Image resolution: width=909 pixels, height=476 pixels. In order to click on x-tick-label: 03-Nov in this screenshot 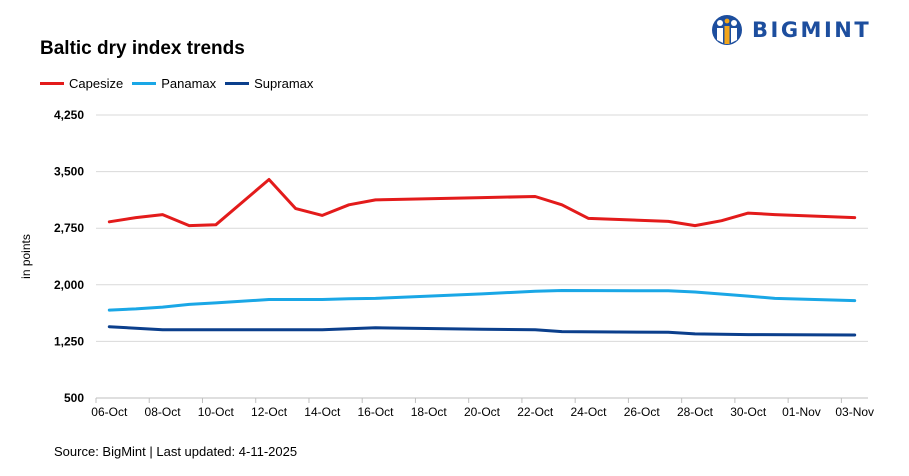, I will do `click(854, 412)`.